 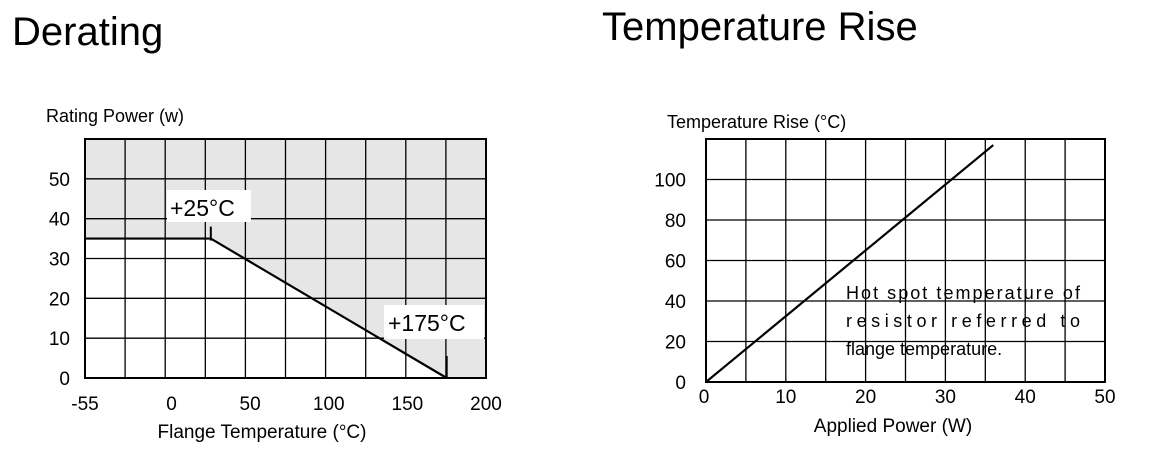 What do you see at coordinates (250, 404) in the screenshot?
I see `derating-x-tick-label: 50` at bounding box center [250, 404].